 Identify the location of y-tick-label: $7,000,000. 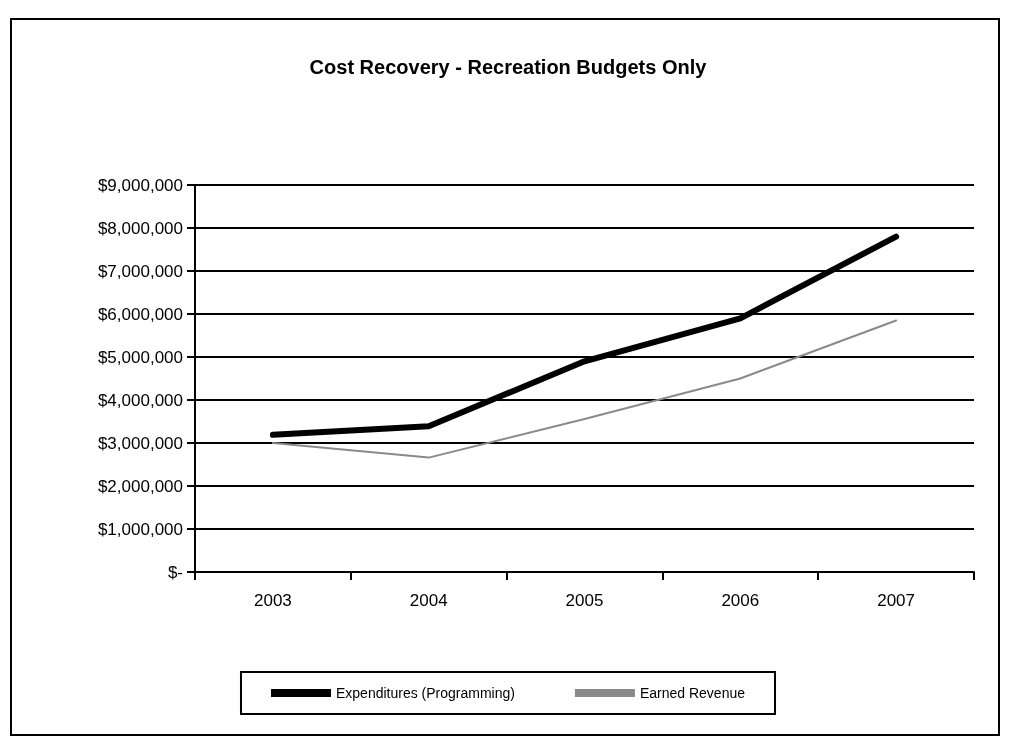
(140, 271).